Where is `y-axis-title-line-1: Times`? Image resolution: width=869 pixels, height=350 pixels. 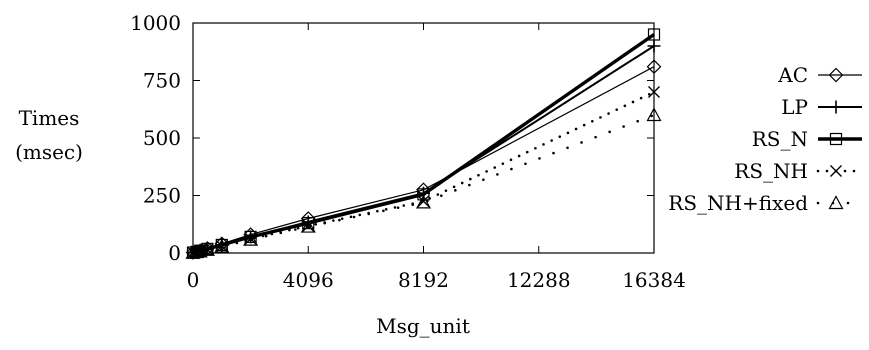 y-axis-title-line-1: Times is located at coordinates (49, 118).